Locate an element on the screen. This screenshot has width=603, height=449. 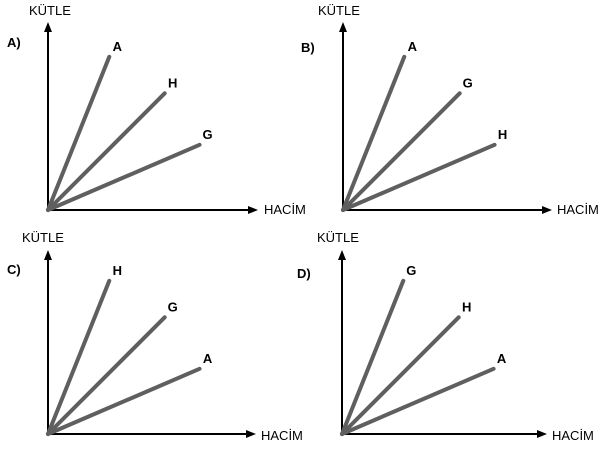
option-label: C) is located at coordinates (14, 269).